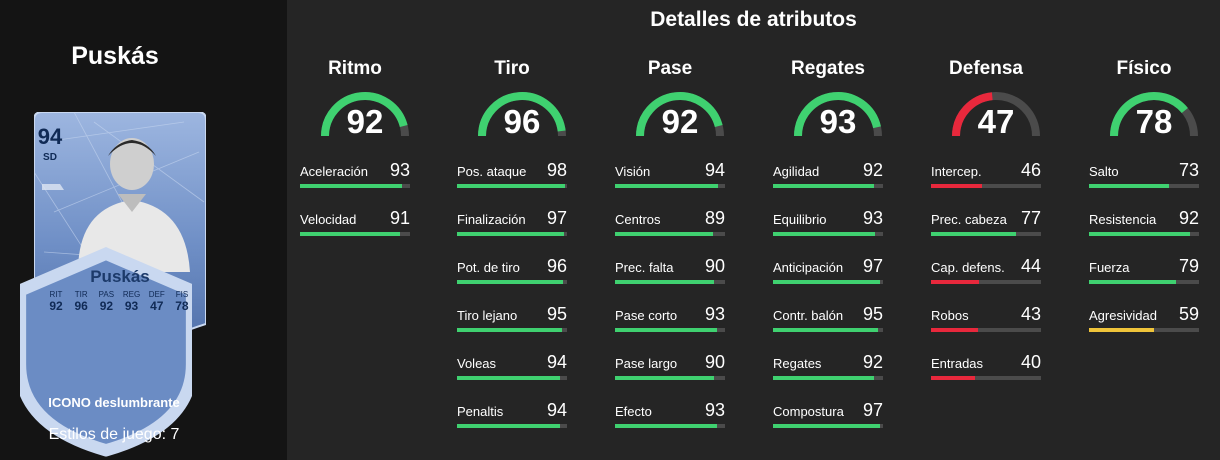  I want to click on stat-name: Agilidad, so click(796, 171).